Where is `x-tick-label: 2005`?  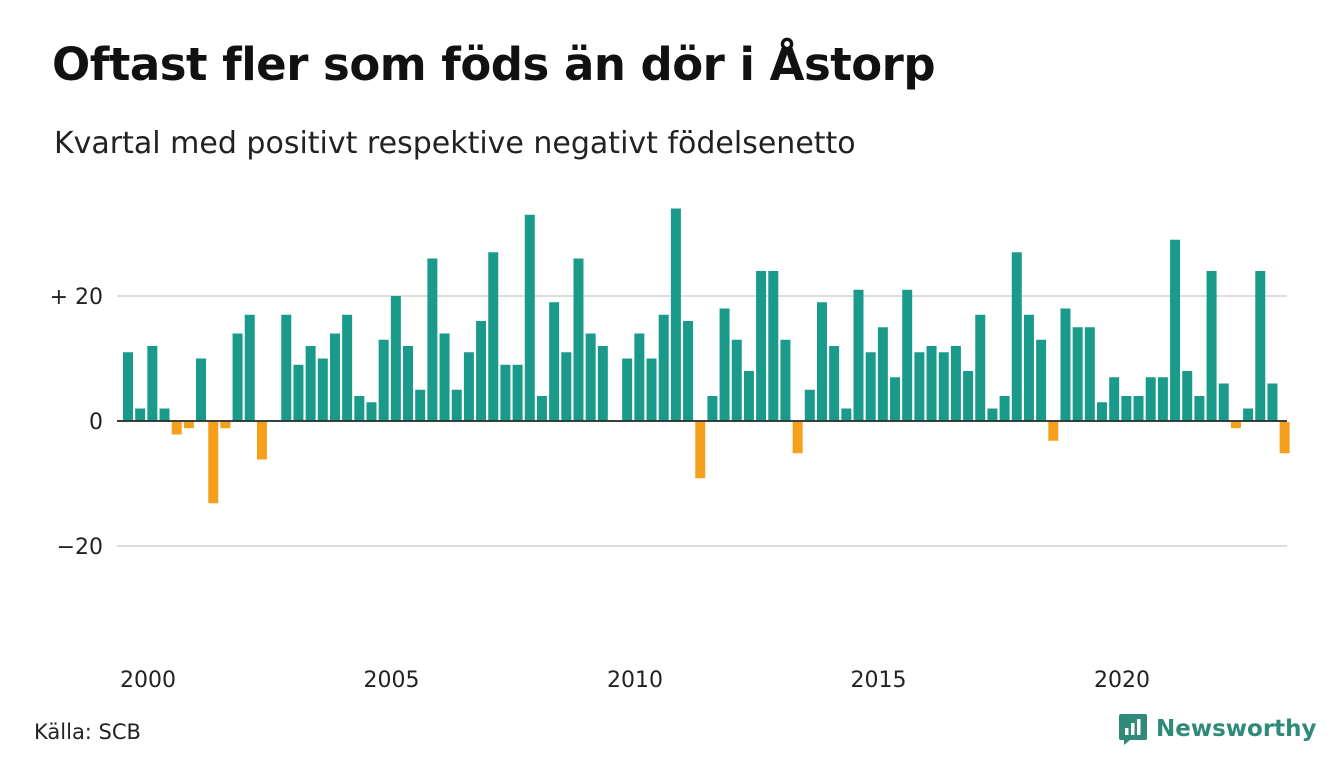
x-tick-label: 2005 is located at coordinates (392, 680).